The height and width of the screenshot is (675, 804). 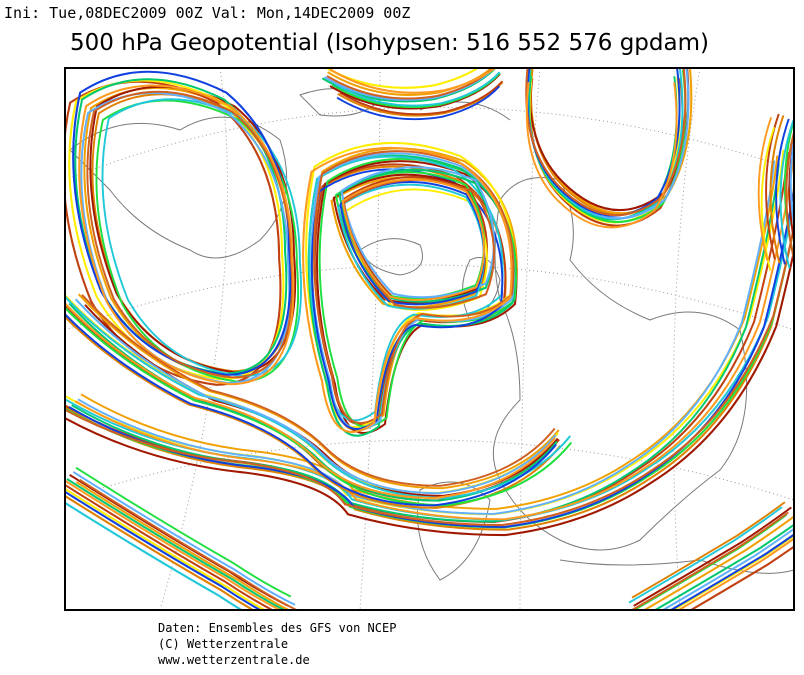 I want to click on credit-line: www.wetterzentrale.de, so click(x=234, y=660).